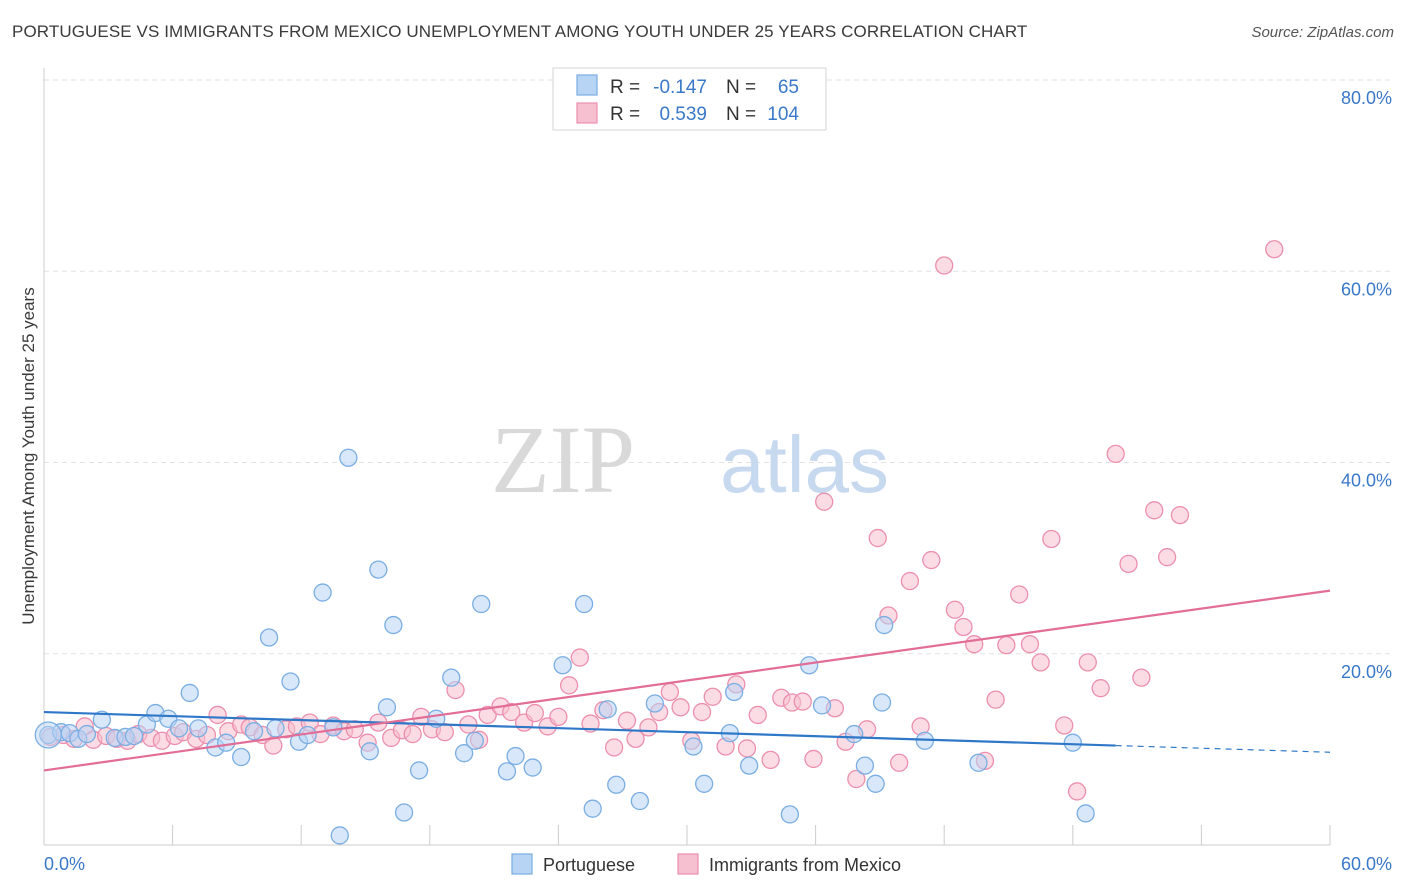 The image size is (1406, 892). What do you see at coordinates (741, 87) in the screenshot?
I see `legend-n-label-1: N =` at bounding box center [741, 87].